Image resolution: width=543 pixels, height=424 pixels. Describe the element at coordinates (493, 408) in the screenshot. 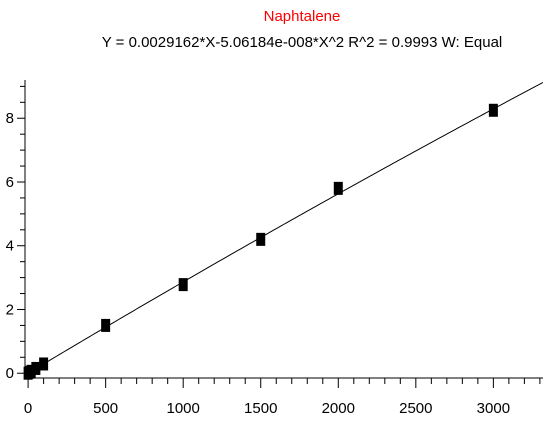

I see `x-tick-label: 3000` at that location.